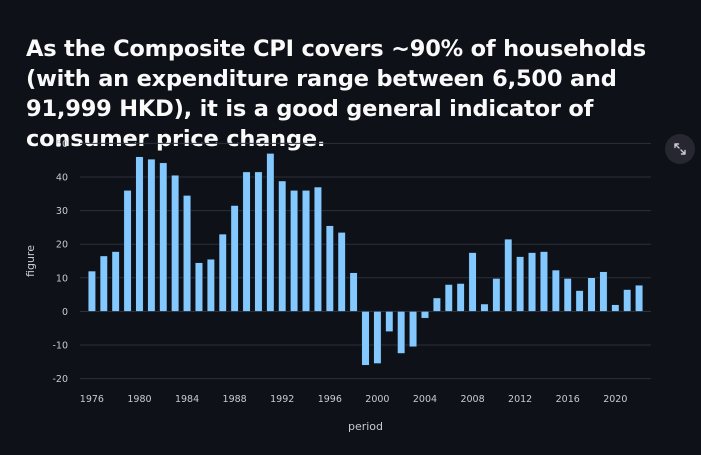  I want to click on y-tick-label: -10, so click(60, 346).